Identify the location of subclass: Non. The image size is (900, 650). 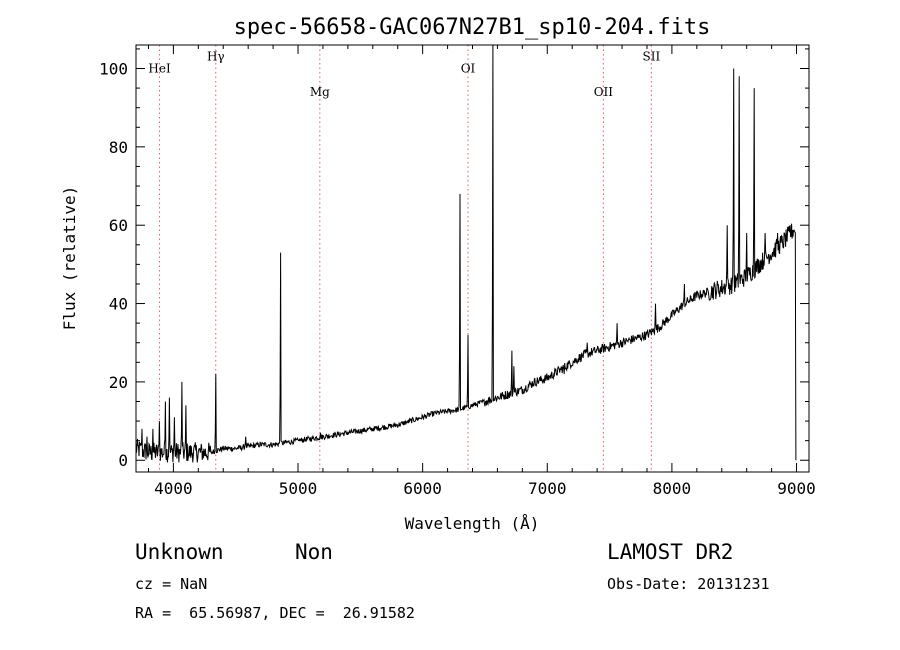
(314, 552).